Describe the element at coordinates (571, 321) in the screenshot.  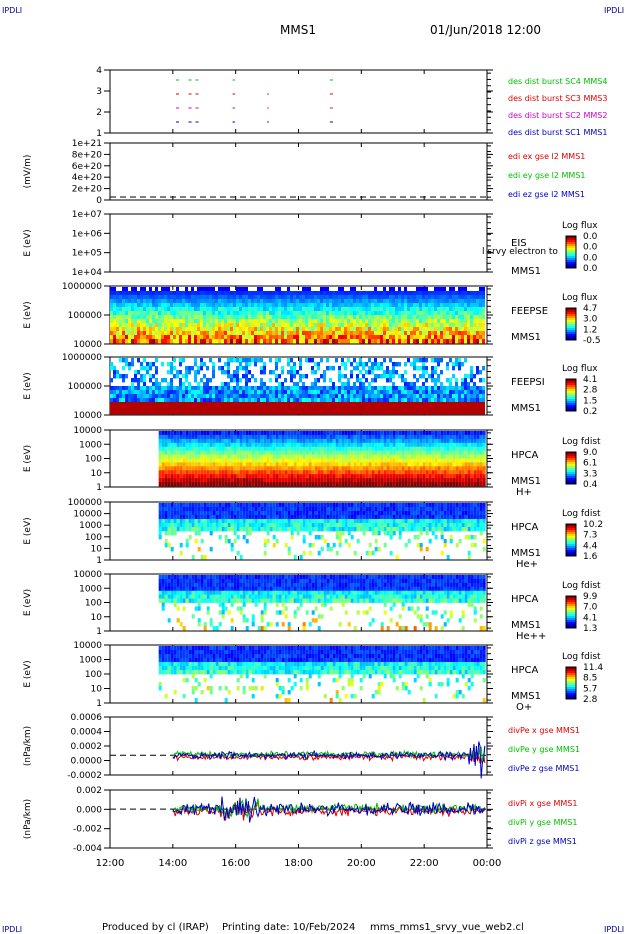
I see `colorbar-cell` at that location.